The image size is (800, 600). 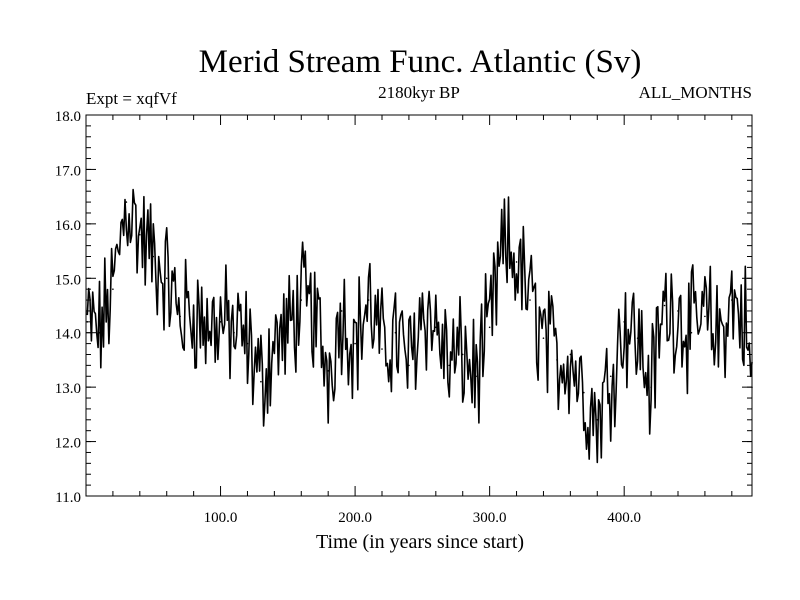 I want to click on y-tick-label: 16.0, so click(x=68, y=226).